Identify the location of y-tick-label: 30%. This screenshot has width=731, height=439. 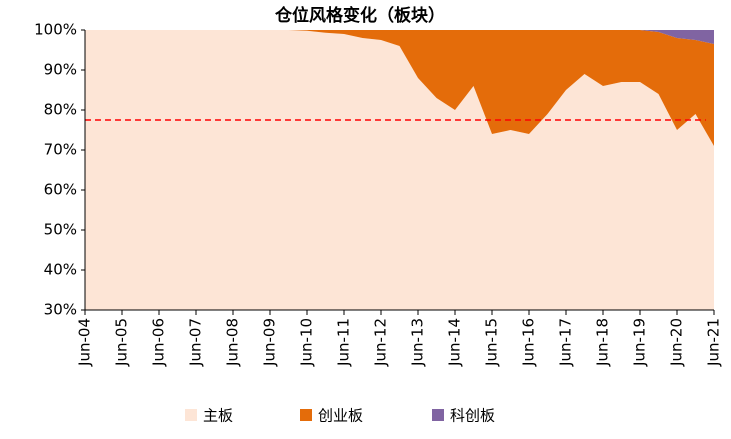
(60, 310).